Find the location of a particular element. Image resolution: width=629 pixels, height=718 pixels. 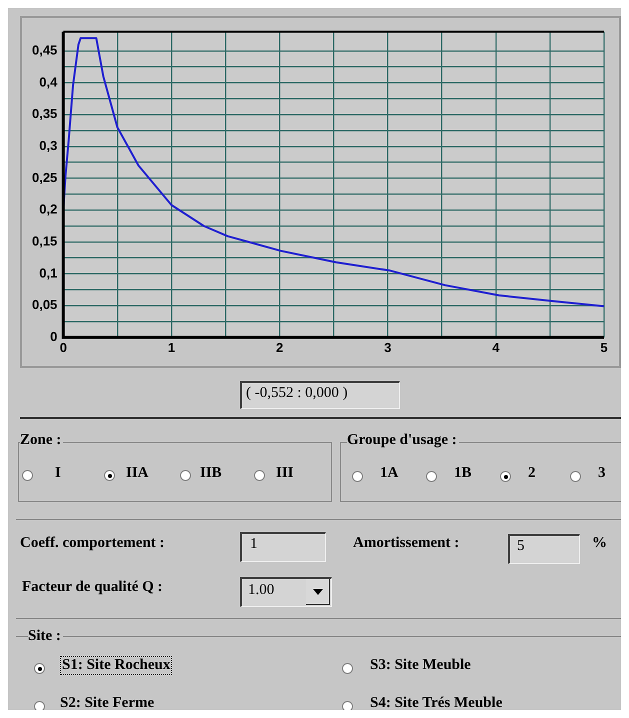

text: Coeff. comportement : is located at coordinates (92, 543).